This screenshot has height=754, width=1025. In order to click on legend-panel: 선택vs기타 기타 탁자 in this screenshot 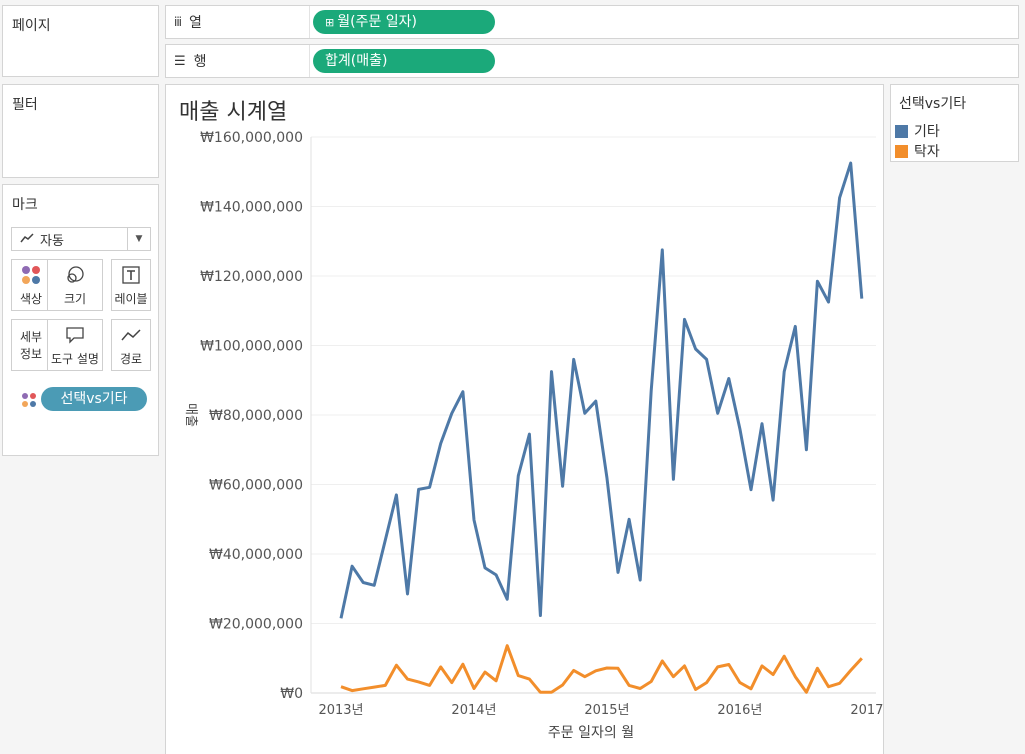, I will do `click(954, 123)`.